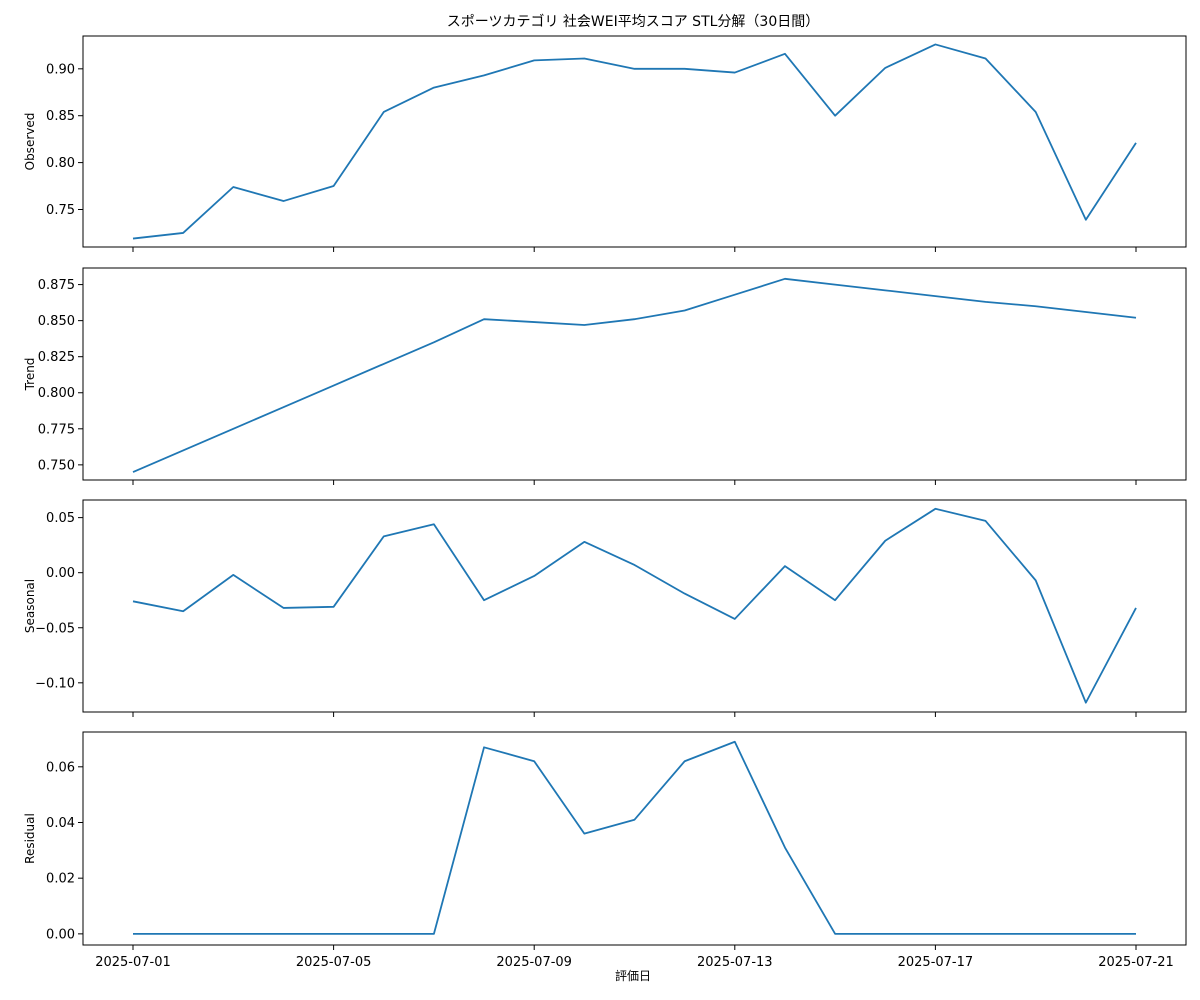  I want to click on seasonal-y-tick-label: −0.05, so click(55, 628).